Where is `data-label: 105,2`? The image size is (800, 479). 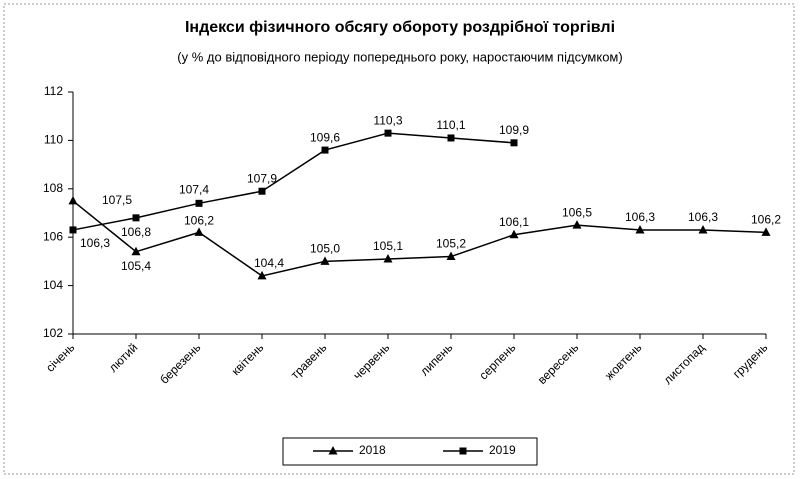
data-label: 105,2 is located at coordinates (451, 244).